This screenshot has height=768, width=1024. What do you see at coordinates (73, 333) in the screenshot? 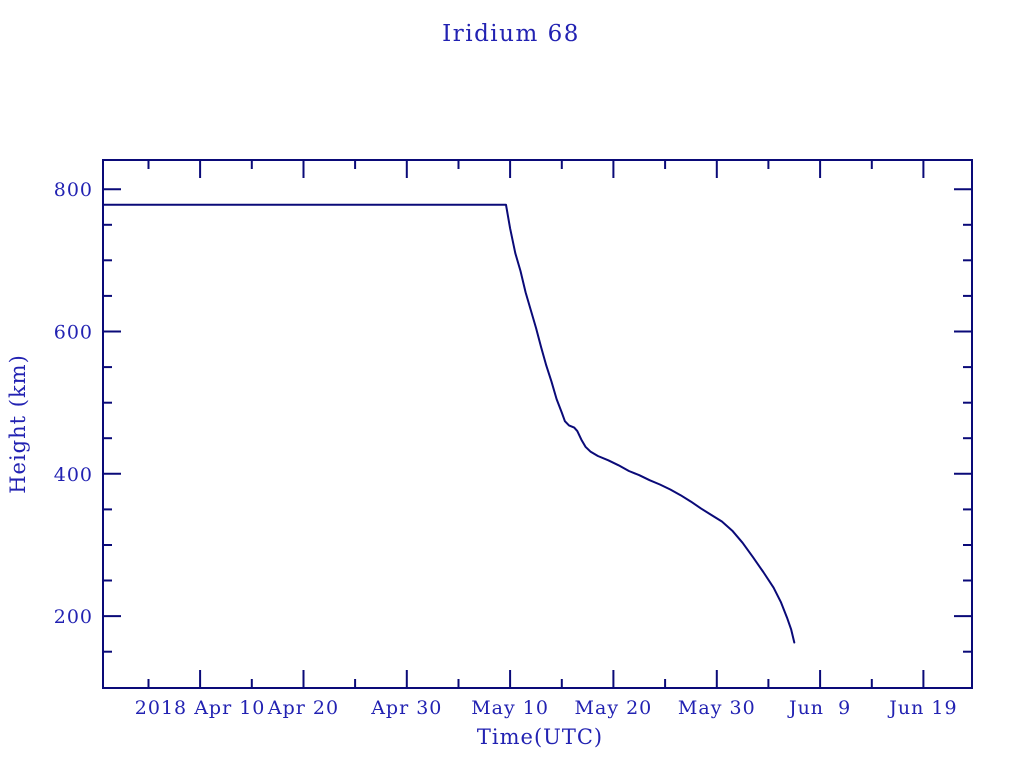
I see `y-tick-label: 600` at bounding box center [73, 333].